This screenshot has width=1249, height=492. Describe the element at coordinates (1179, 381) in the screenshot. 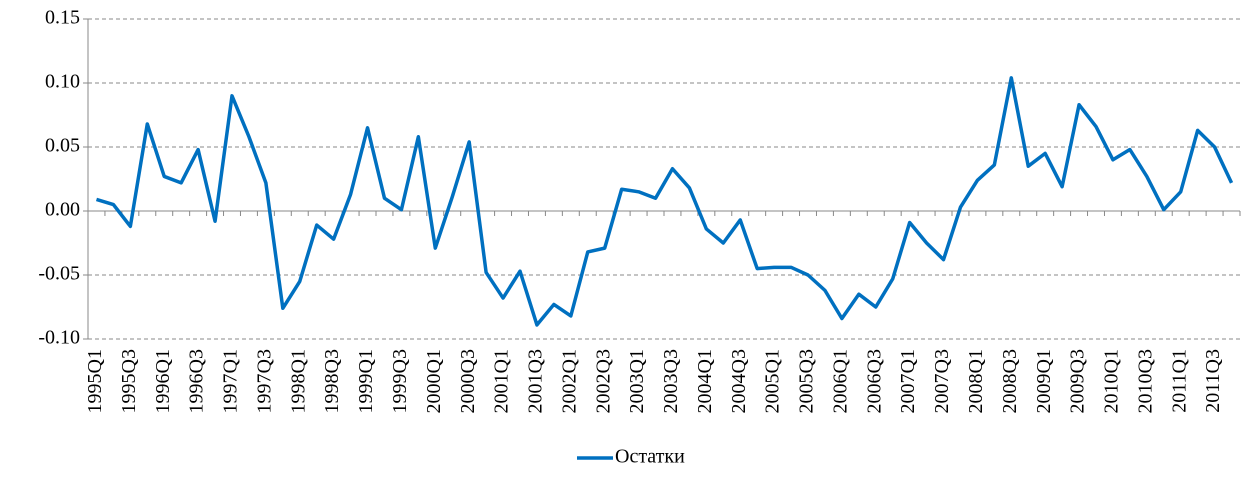

I see `x-tick-label: 2011Q1` at that location.